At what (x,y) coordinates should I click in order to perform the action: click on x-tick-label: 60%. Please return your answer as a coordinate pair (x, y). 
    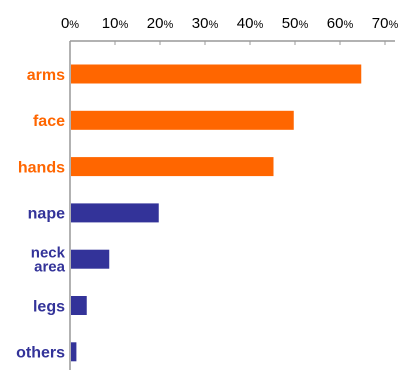
    Looking at the image, I should click on (340, 23).